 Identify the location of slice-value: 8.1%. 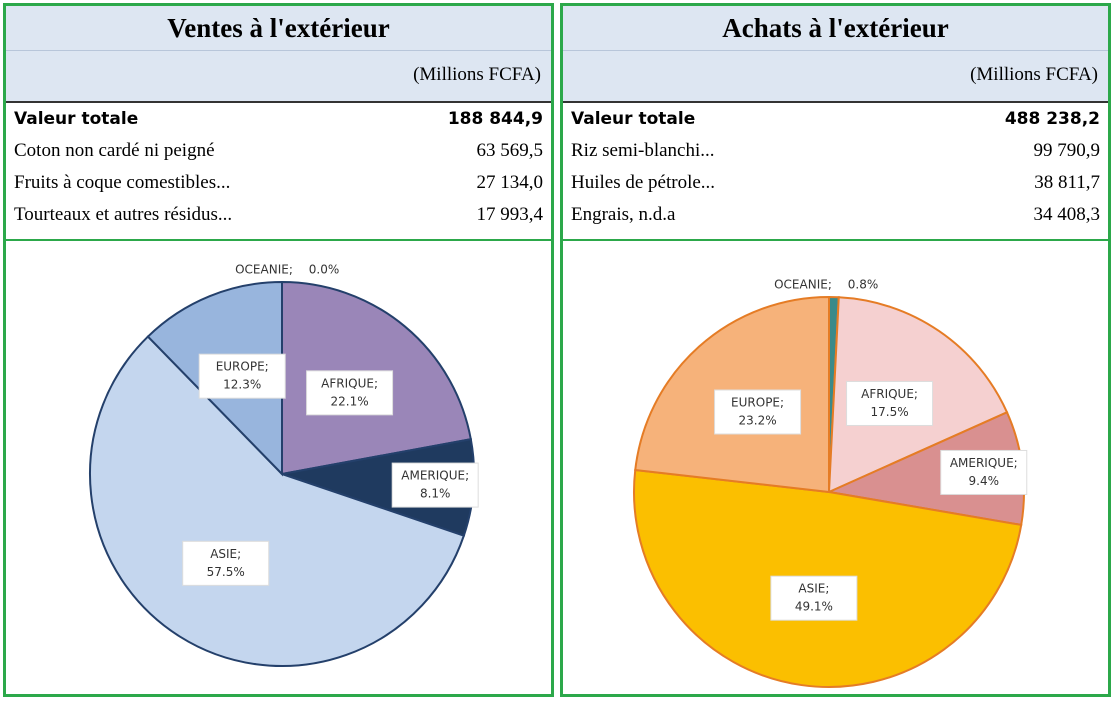
(435, 494).